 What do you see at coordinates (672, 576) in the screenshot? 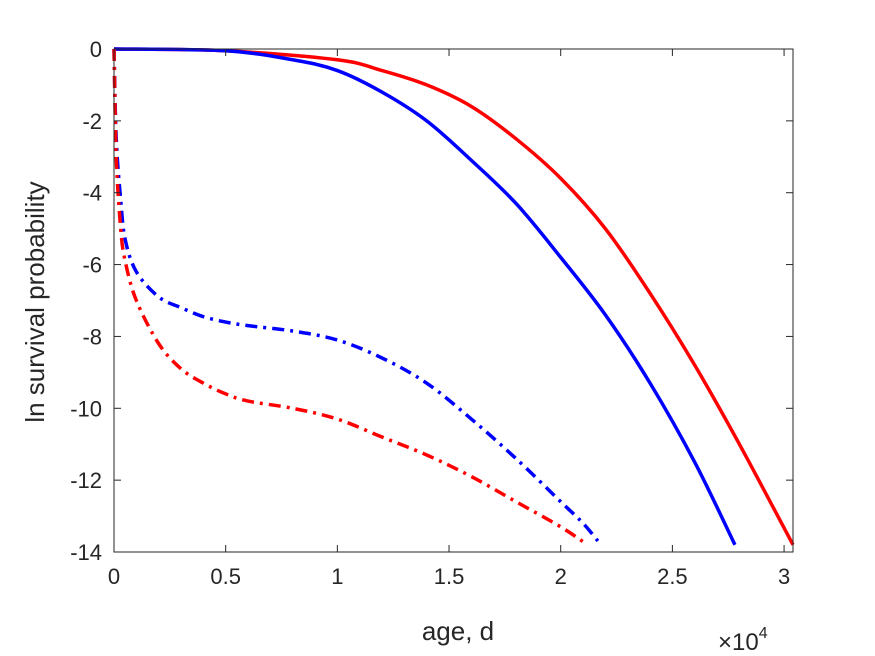
I see `x-tick-label: 2.5` at bounding box center [672, 576].